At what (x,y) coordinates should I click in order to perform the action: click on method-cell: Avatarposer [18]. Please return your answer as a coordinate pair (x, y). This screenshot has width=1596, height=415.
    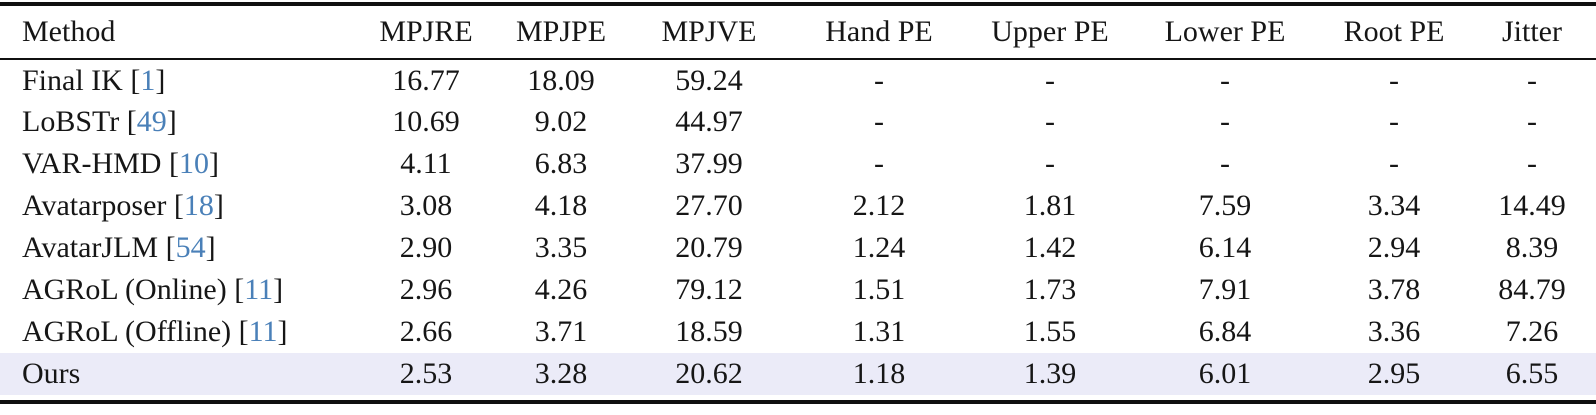
    Looking at the image, I should click on (180, 206).